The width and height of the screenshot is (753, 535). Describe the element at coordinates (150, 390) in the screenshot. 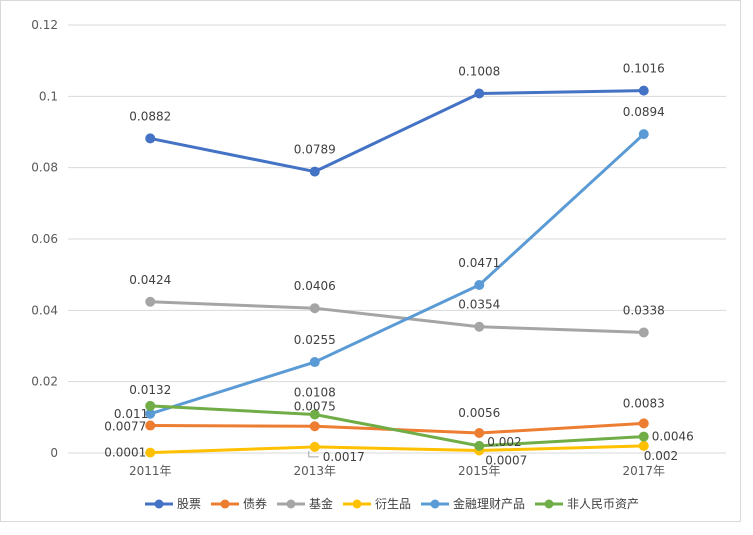

I see `data-label: 0.0132` at that location.